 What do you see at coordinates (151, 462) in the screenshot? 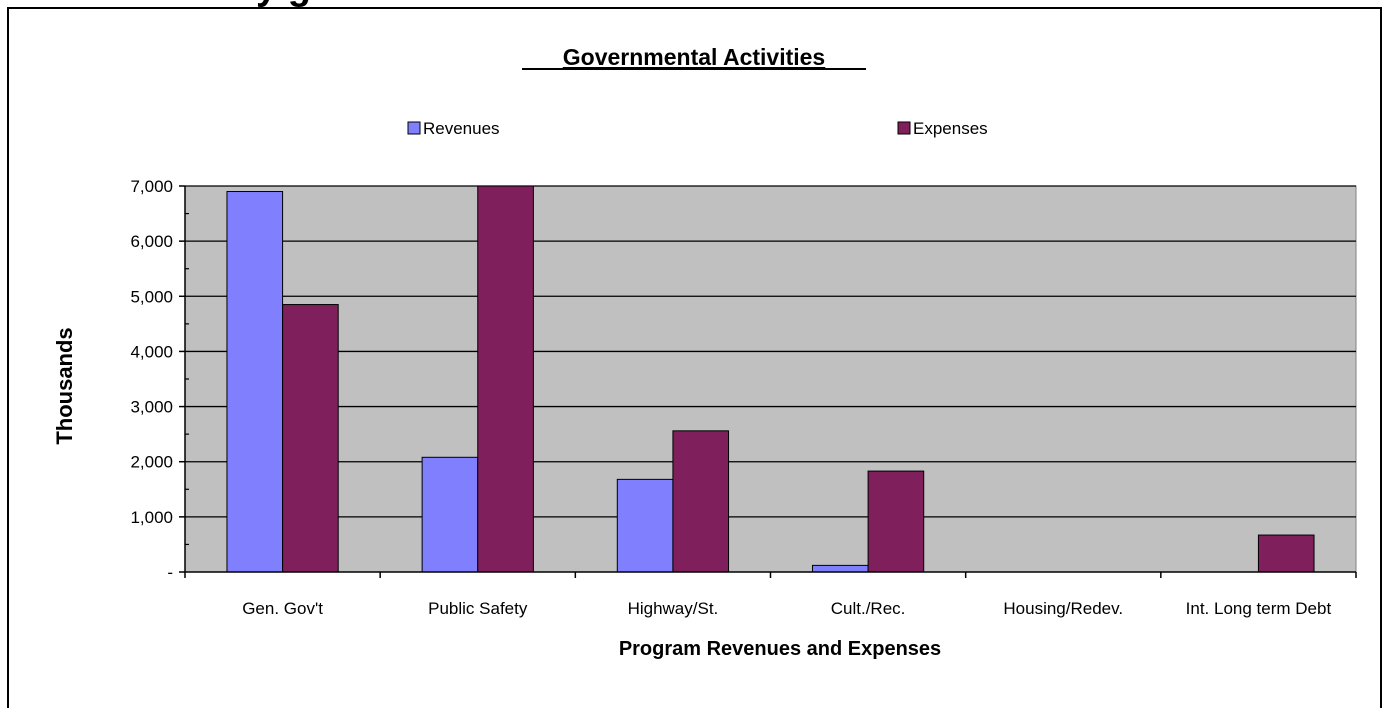
I see `y-tick-label: 2,000` at bounding box center [151, 462].